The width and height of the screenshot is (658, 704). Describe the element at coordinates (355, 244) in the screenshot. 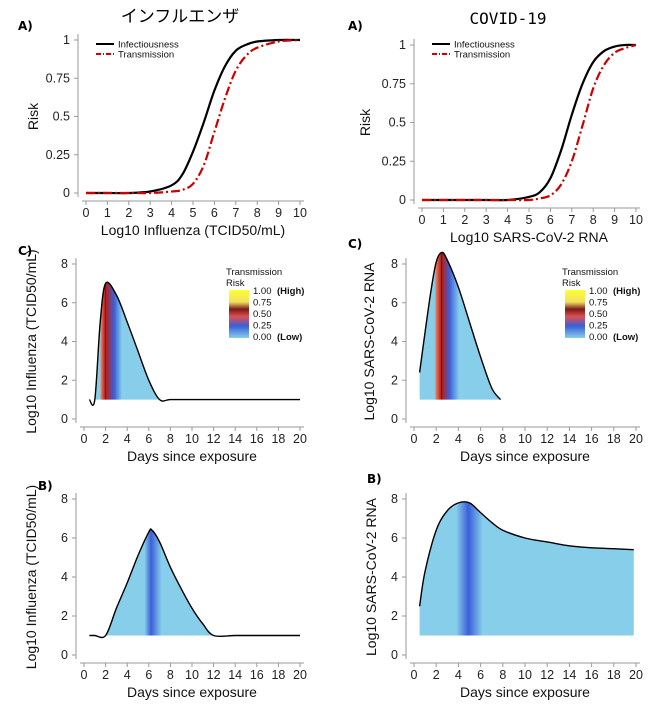

I see `panel-label: C)` at that location.